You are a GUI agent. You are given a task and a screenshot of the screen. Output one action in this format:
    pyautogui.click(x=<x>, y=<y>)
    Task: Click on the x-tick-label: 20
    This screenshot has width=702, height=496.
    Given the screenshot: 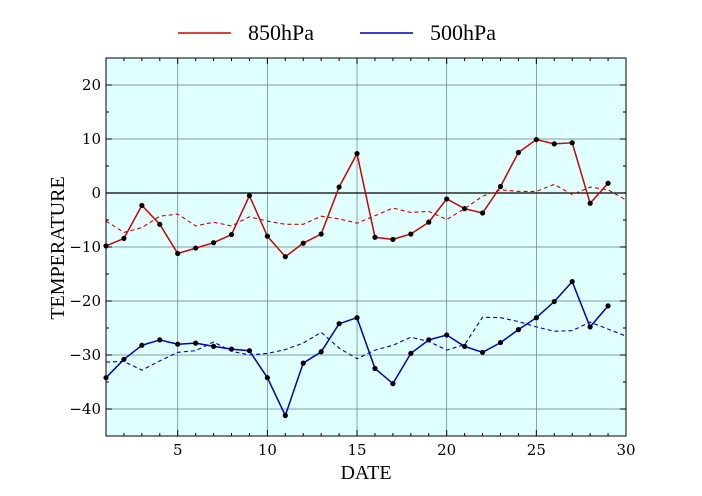 What is the action you would take?
    pyautogui.click(x=446, y=450)
    